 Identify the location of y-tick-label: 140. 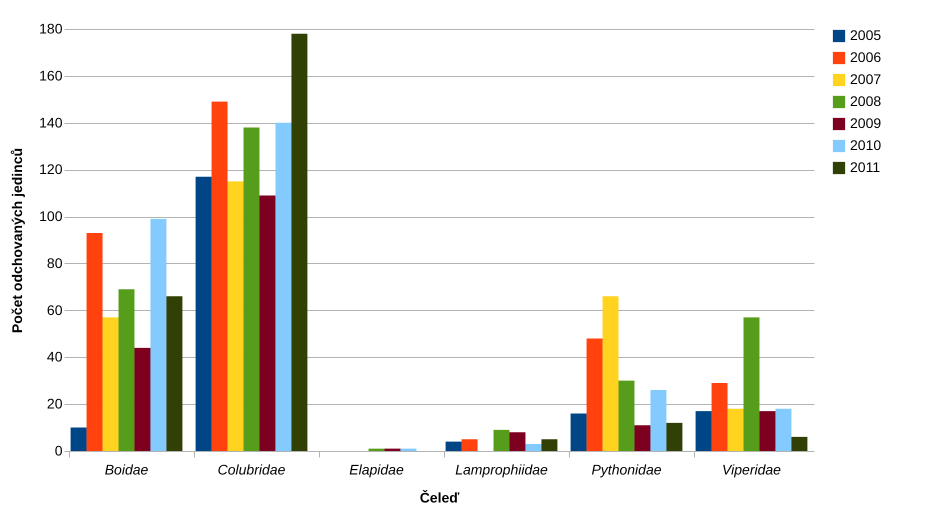
(51, 122).